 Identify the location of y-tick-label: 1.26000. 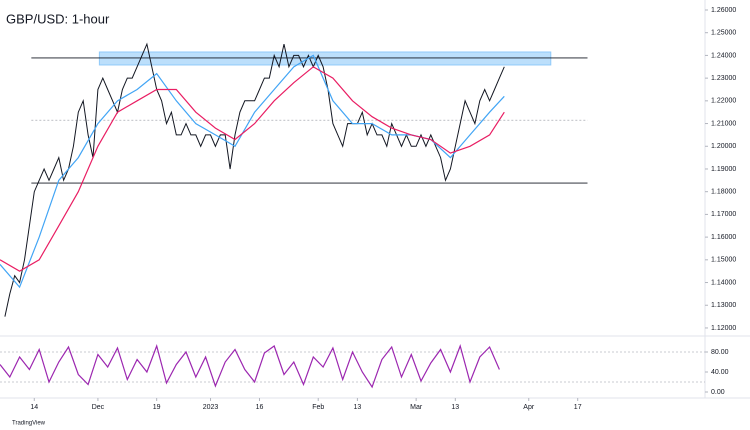
(723, 10).